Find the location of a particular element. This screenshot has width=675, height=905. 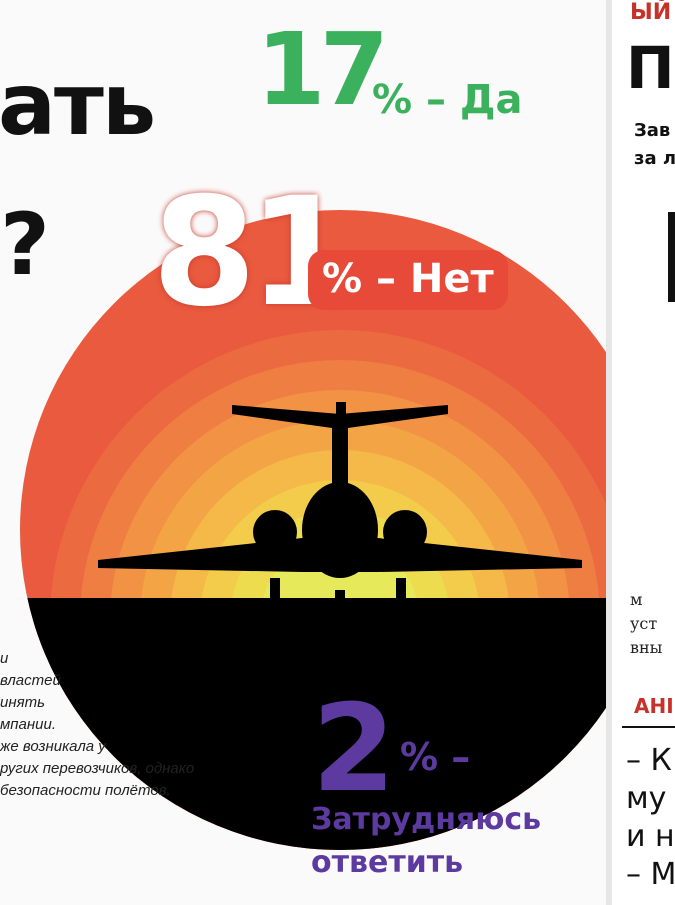

unsure-percent: 2 is located at coordinates (354, 749).